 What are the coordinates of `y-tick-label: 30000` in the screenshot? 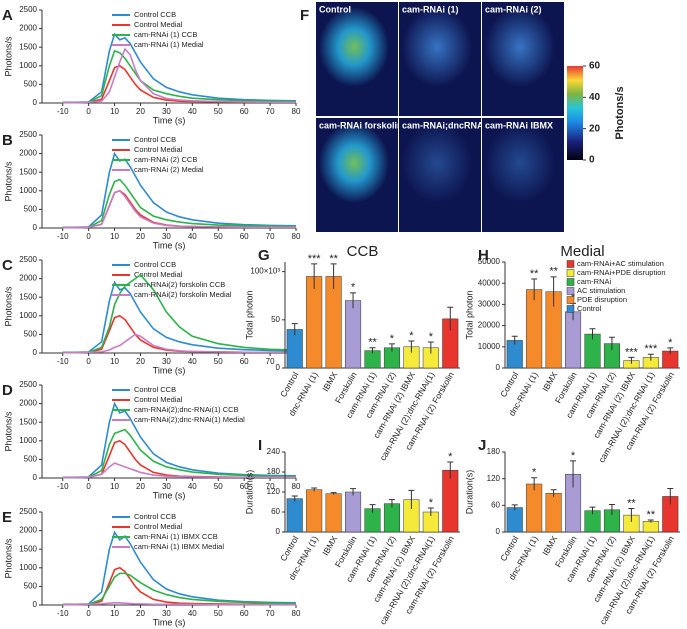 It's located at (489, 304).